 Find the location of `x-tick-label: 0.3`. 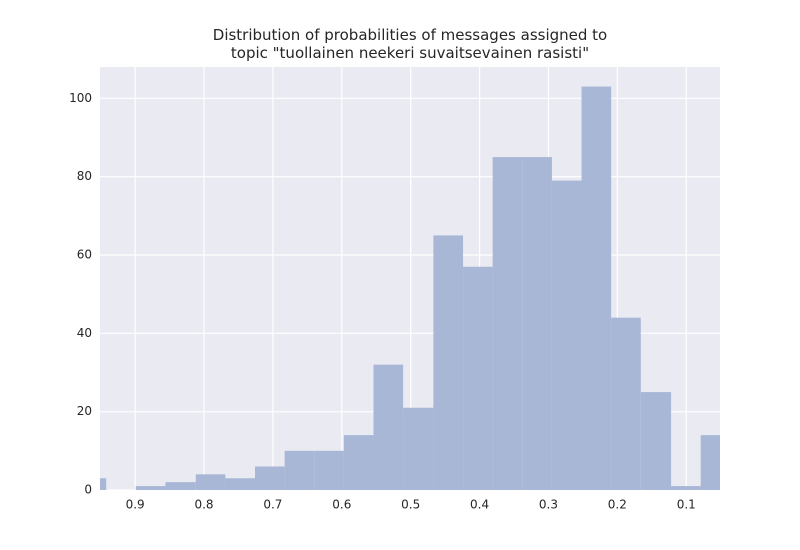

x-tick-label: 0.3 is located at coordinates (548, 505).